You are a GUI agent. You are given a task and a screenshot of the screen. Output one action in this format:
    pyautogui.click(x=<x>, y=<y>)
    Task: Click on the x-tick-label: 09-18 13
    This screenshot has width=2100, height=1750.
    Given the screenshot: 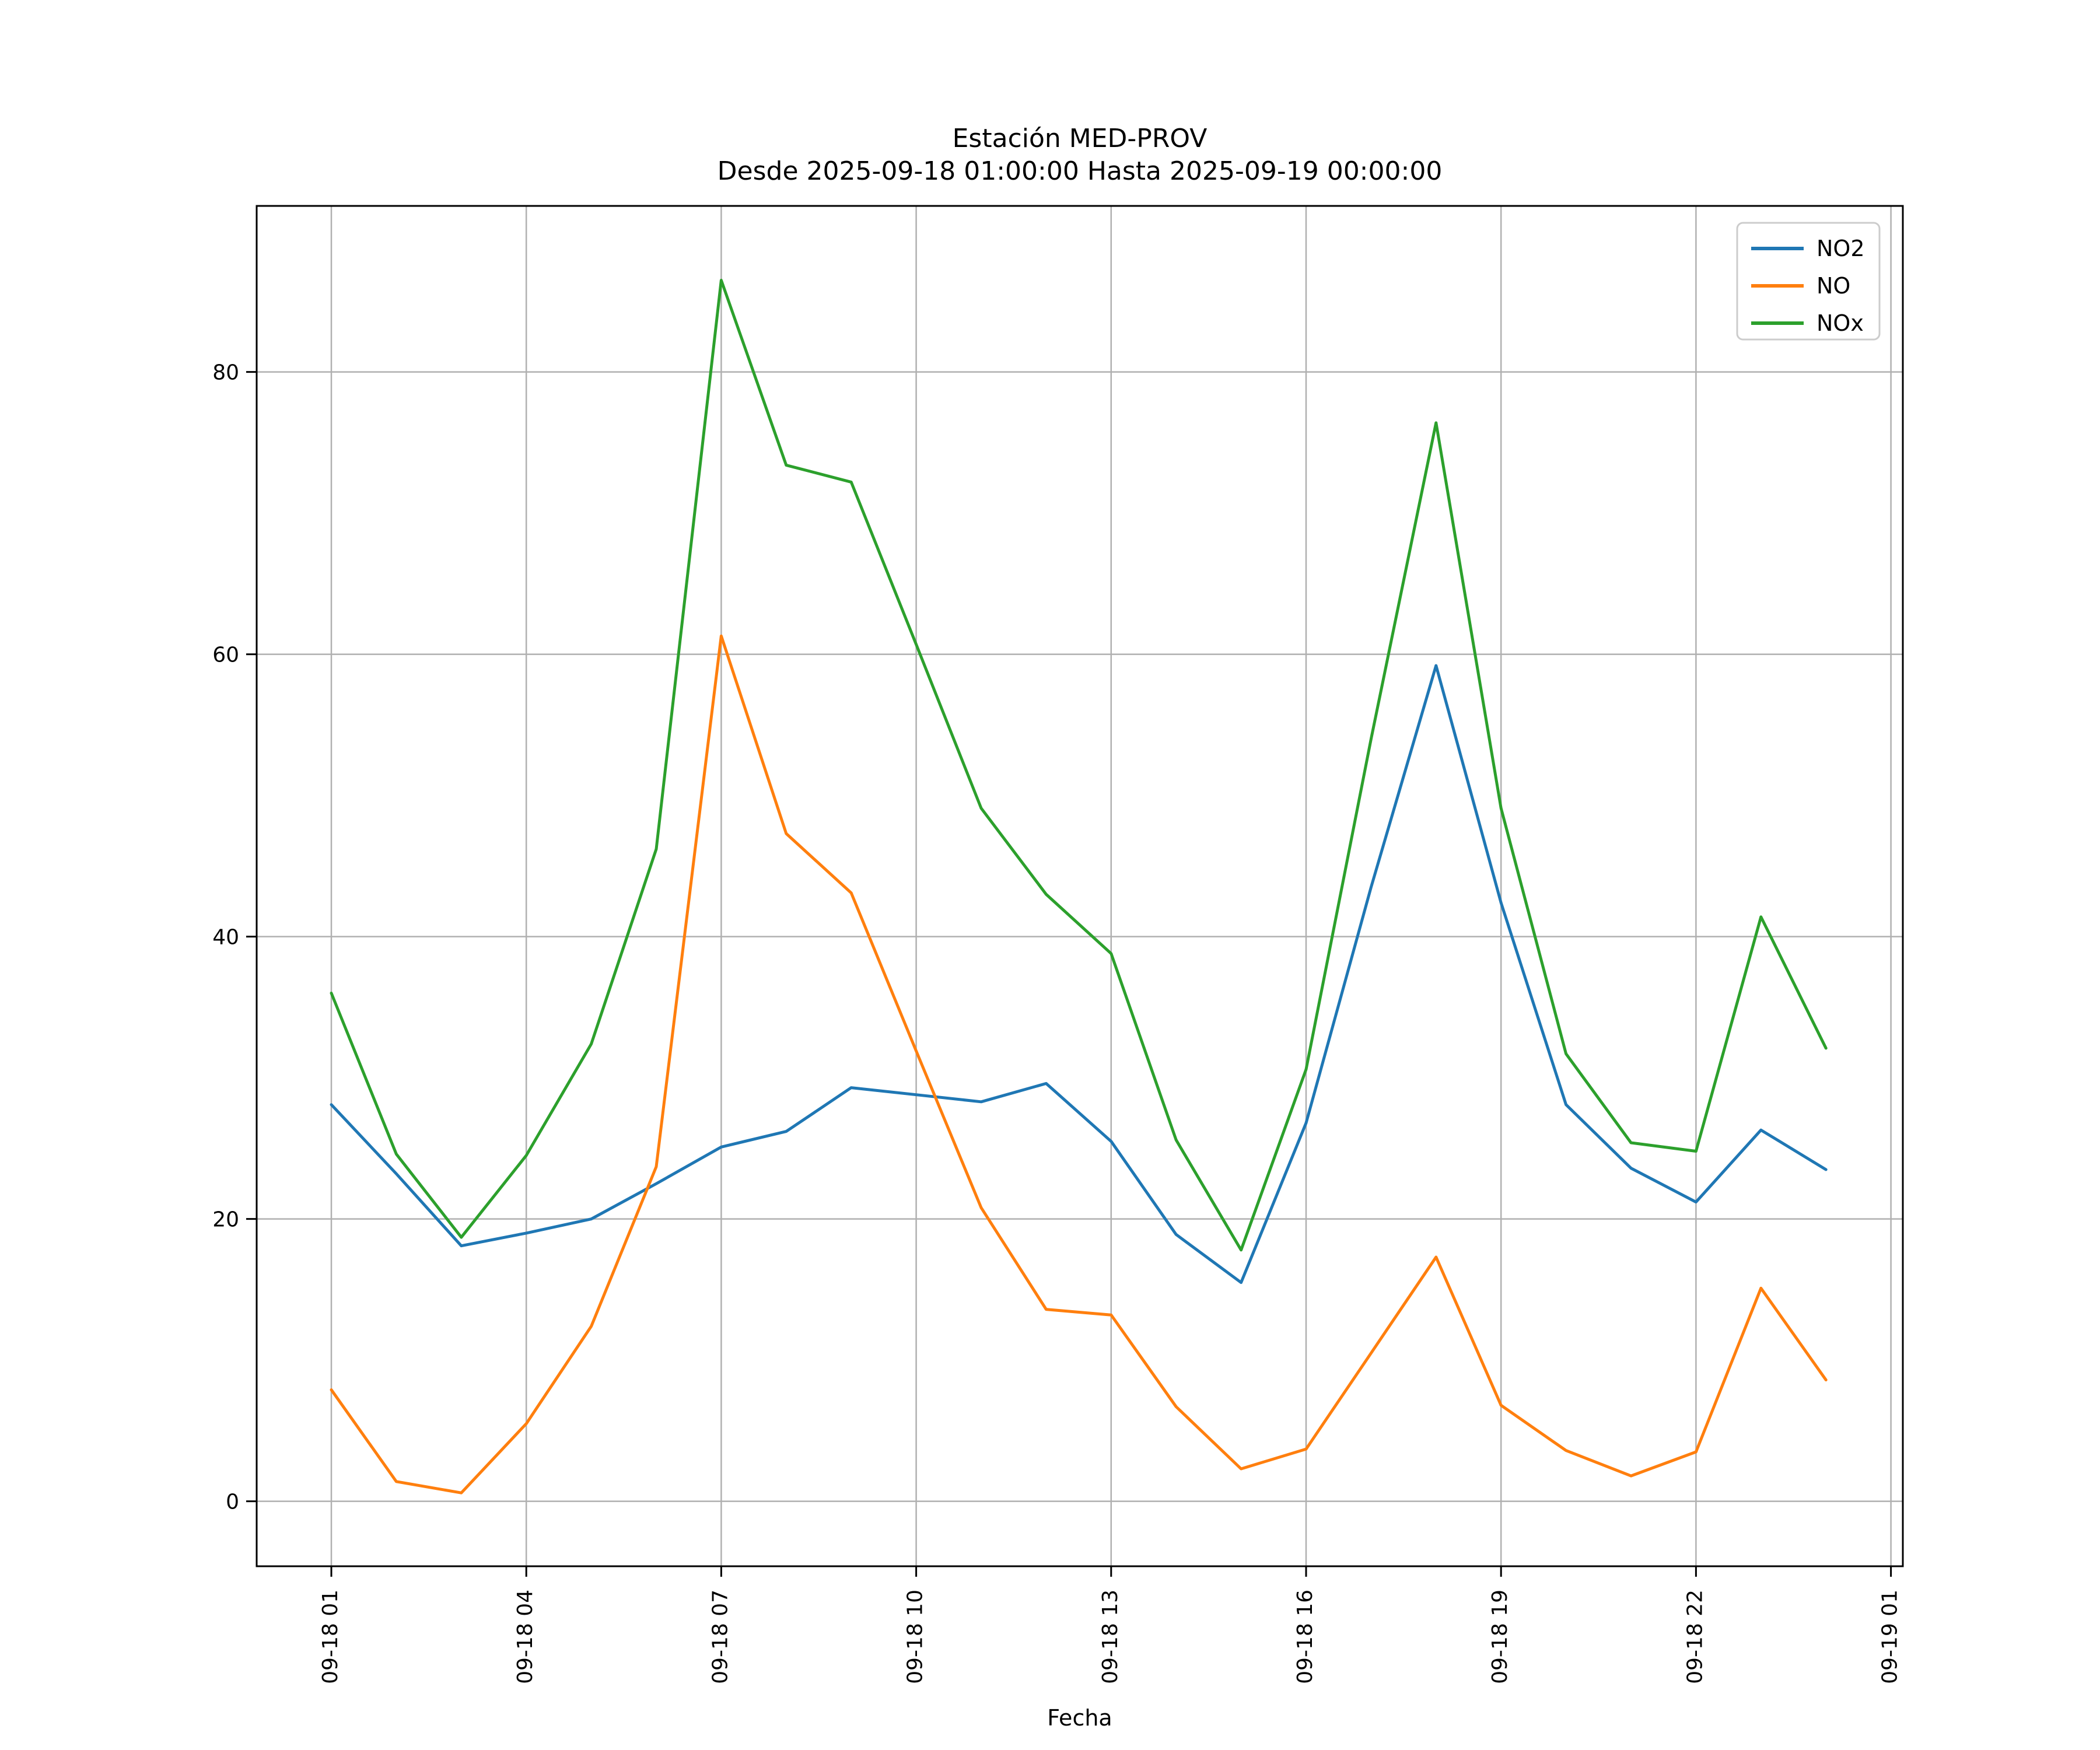 What is the action you would take?
    pyautogui.click(x=1110, y=1637)
    